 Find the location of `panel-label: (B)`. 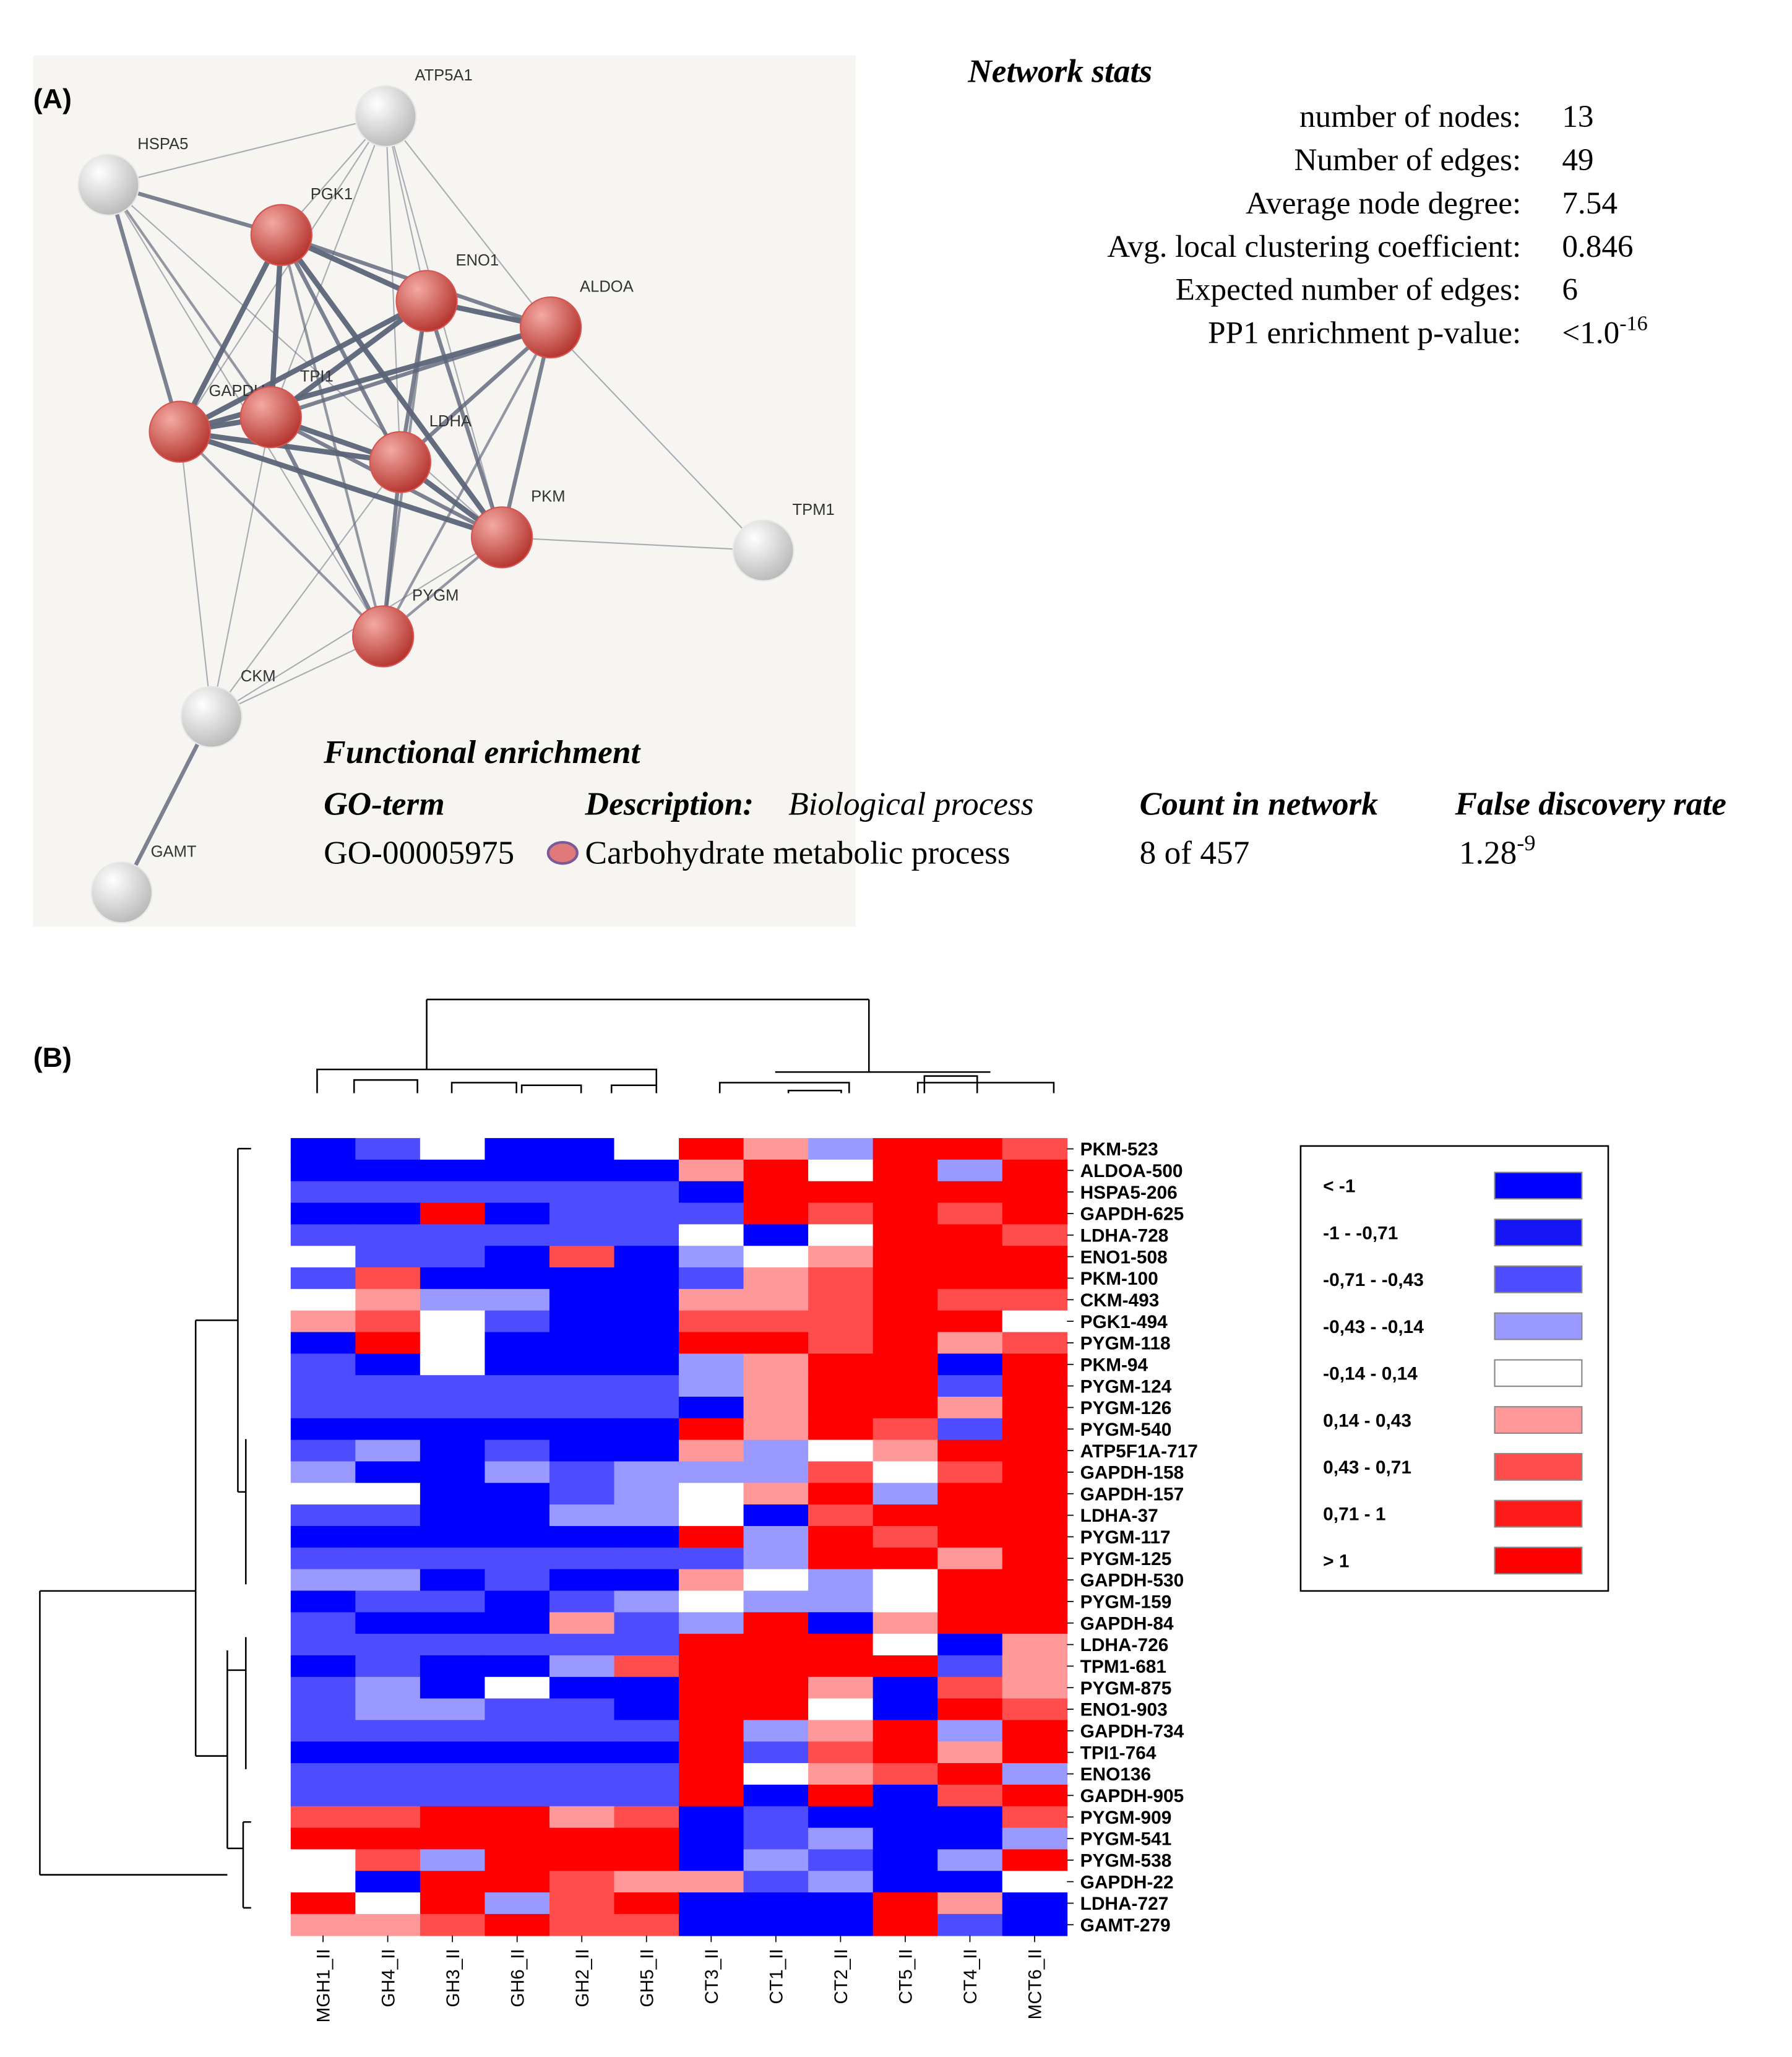

panel-label: (B) is located at coordinates (52, 1057).